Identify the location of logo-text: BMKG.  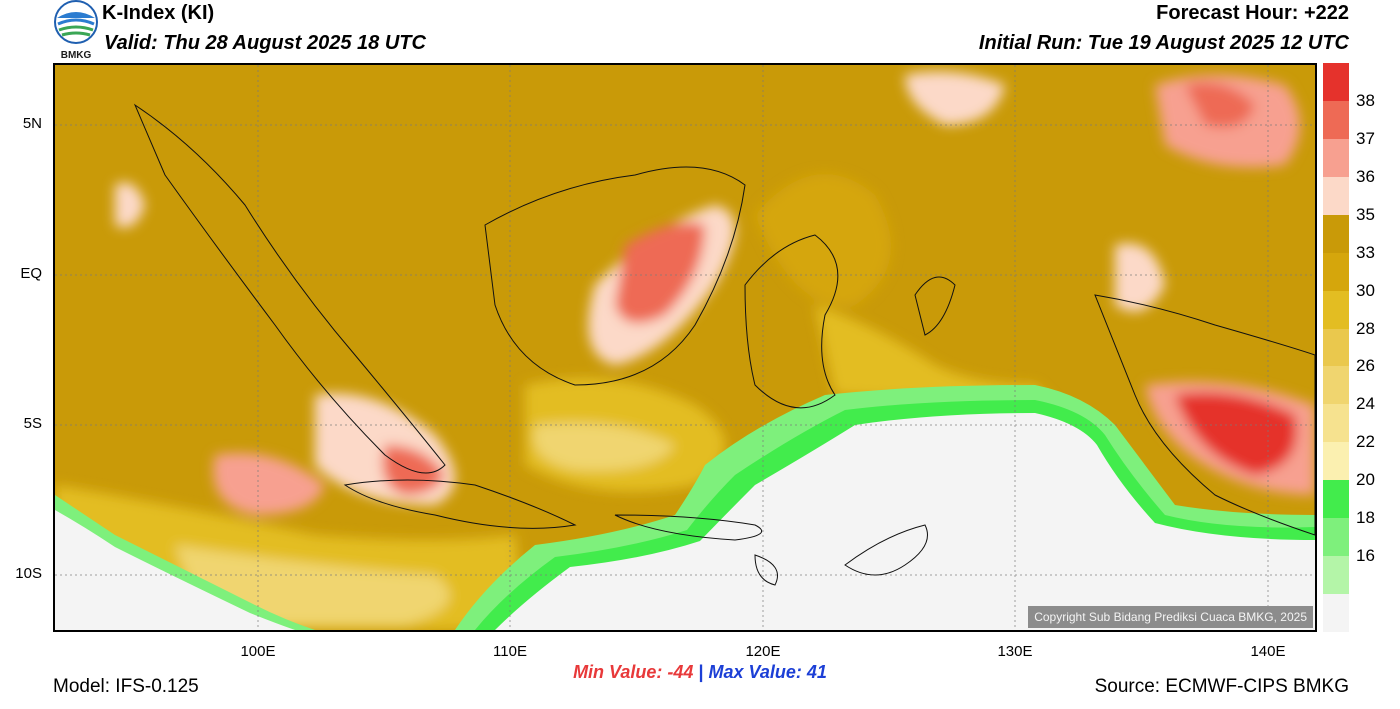
(76, 55).